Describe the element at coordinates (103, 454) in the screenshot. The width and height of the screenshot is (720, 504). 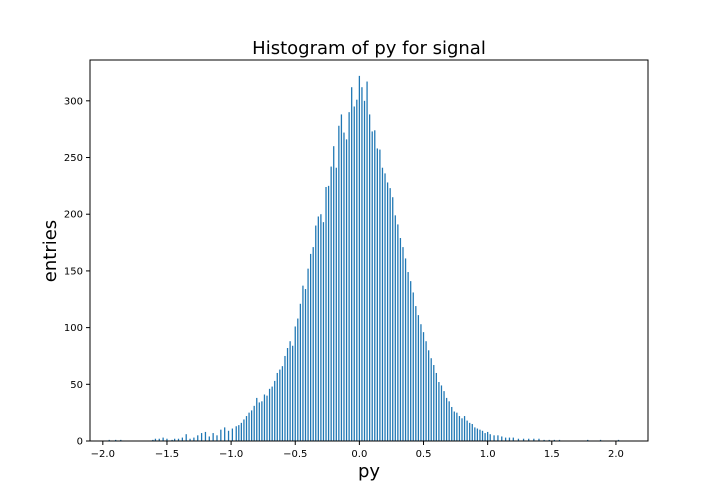
I see `x-tick-label: −2.0` at that location.